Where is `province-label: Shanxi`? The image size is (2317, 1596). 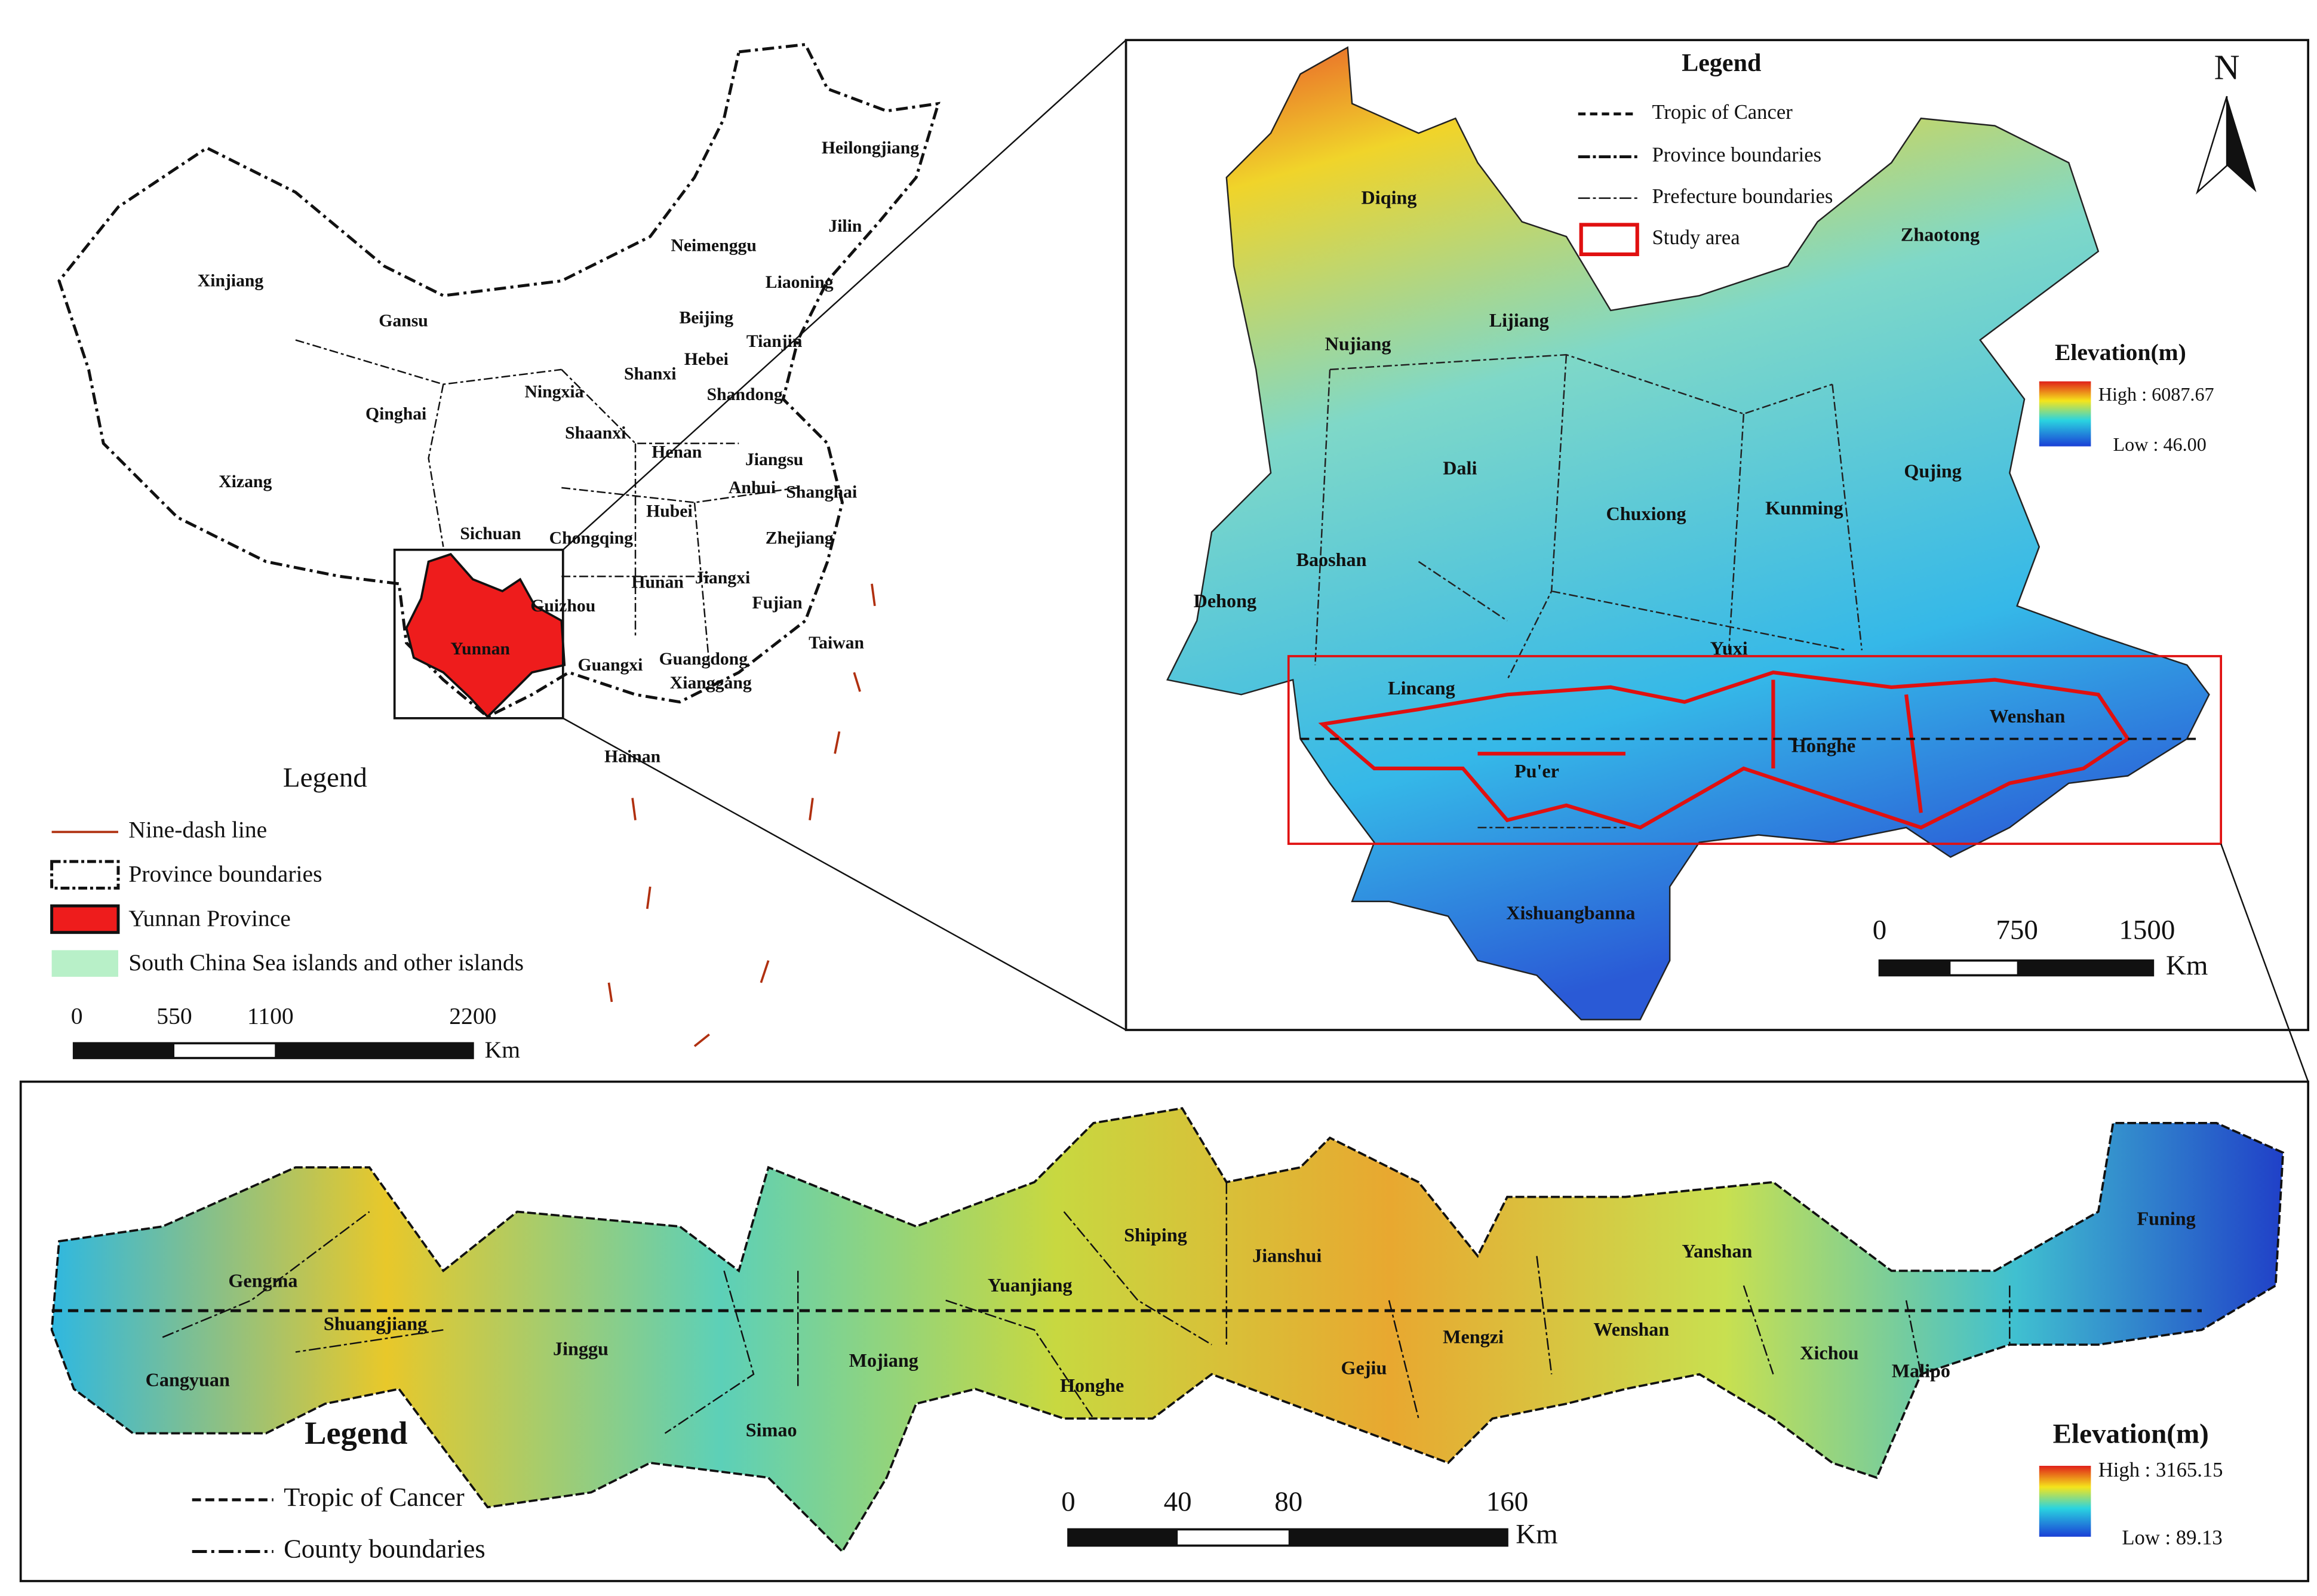
province-label: Shanxi is located at coordinates (650, 374).